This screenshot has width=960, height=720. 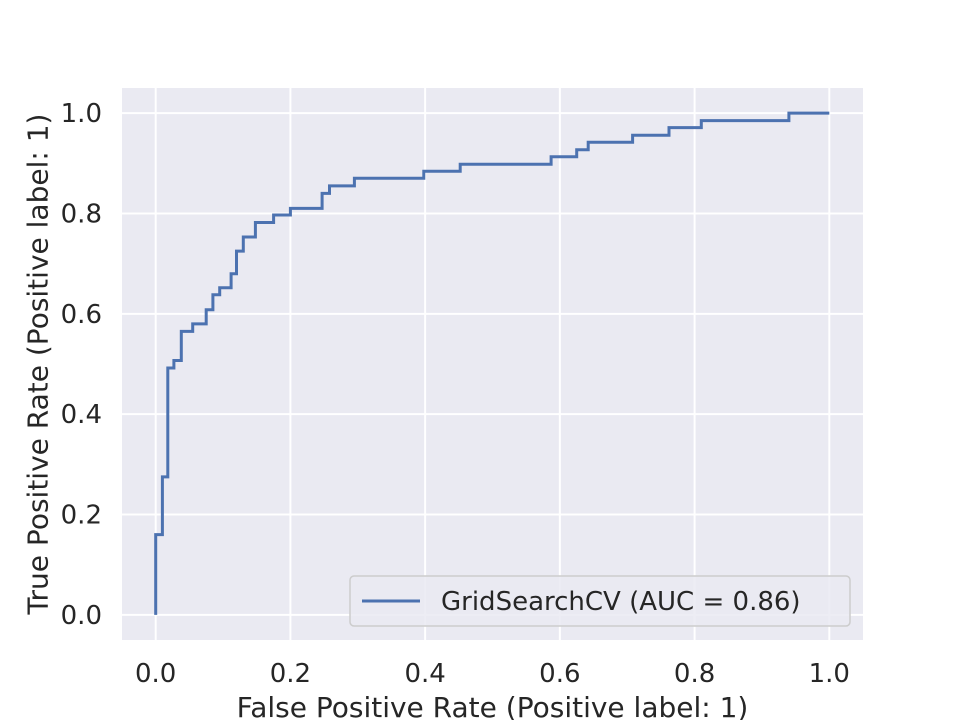 What do you see at coordinates (493, 705) in the screenshot?
I see `x-axis-label: False Positive Rate (Positive label: 1)` at bounding box center [493, 705].